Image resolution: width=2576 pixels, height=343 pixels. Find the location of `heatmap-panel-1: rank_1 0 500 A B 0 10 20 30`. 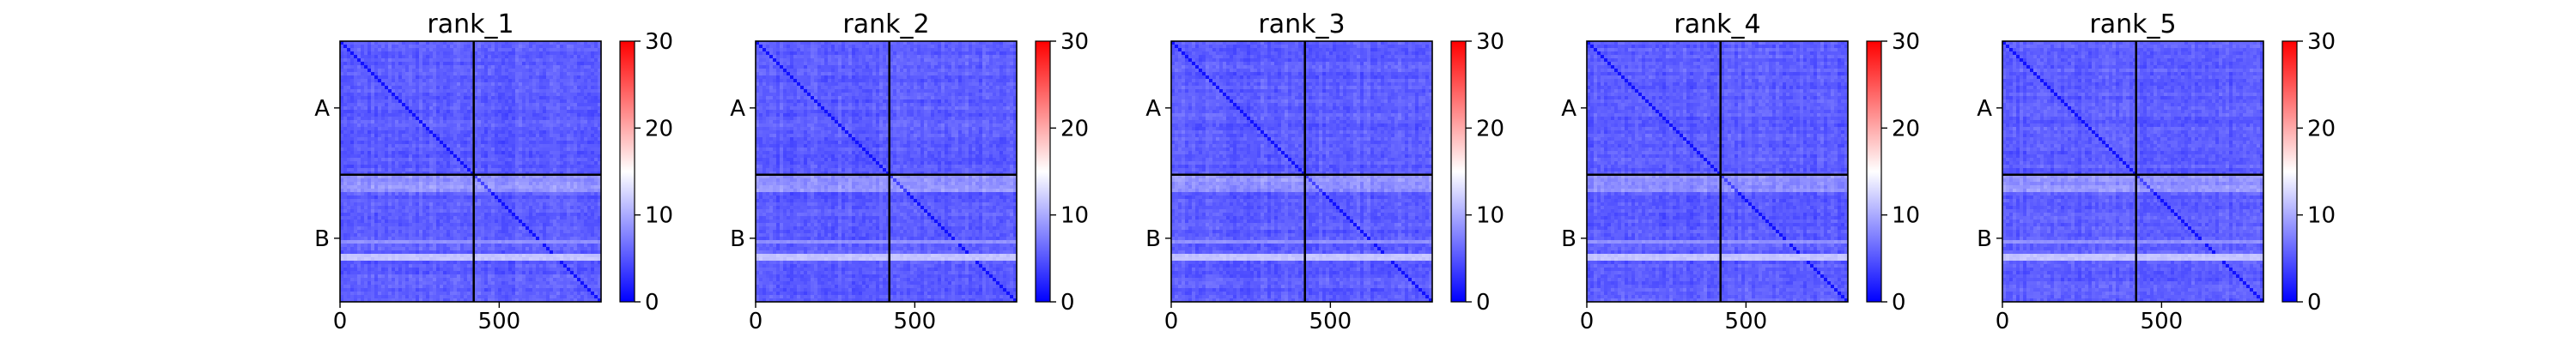

heatmap-panel-1: rank_1 0 500 A B 0 10 20 30 is located at coordinates (494, 171).